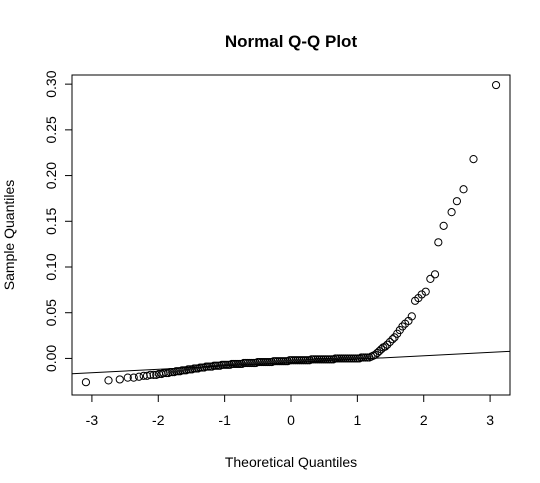 This screenshot has width=540, height=483. I want to click on x-tick-label: -3, so click(92, 420).